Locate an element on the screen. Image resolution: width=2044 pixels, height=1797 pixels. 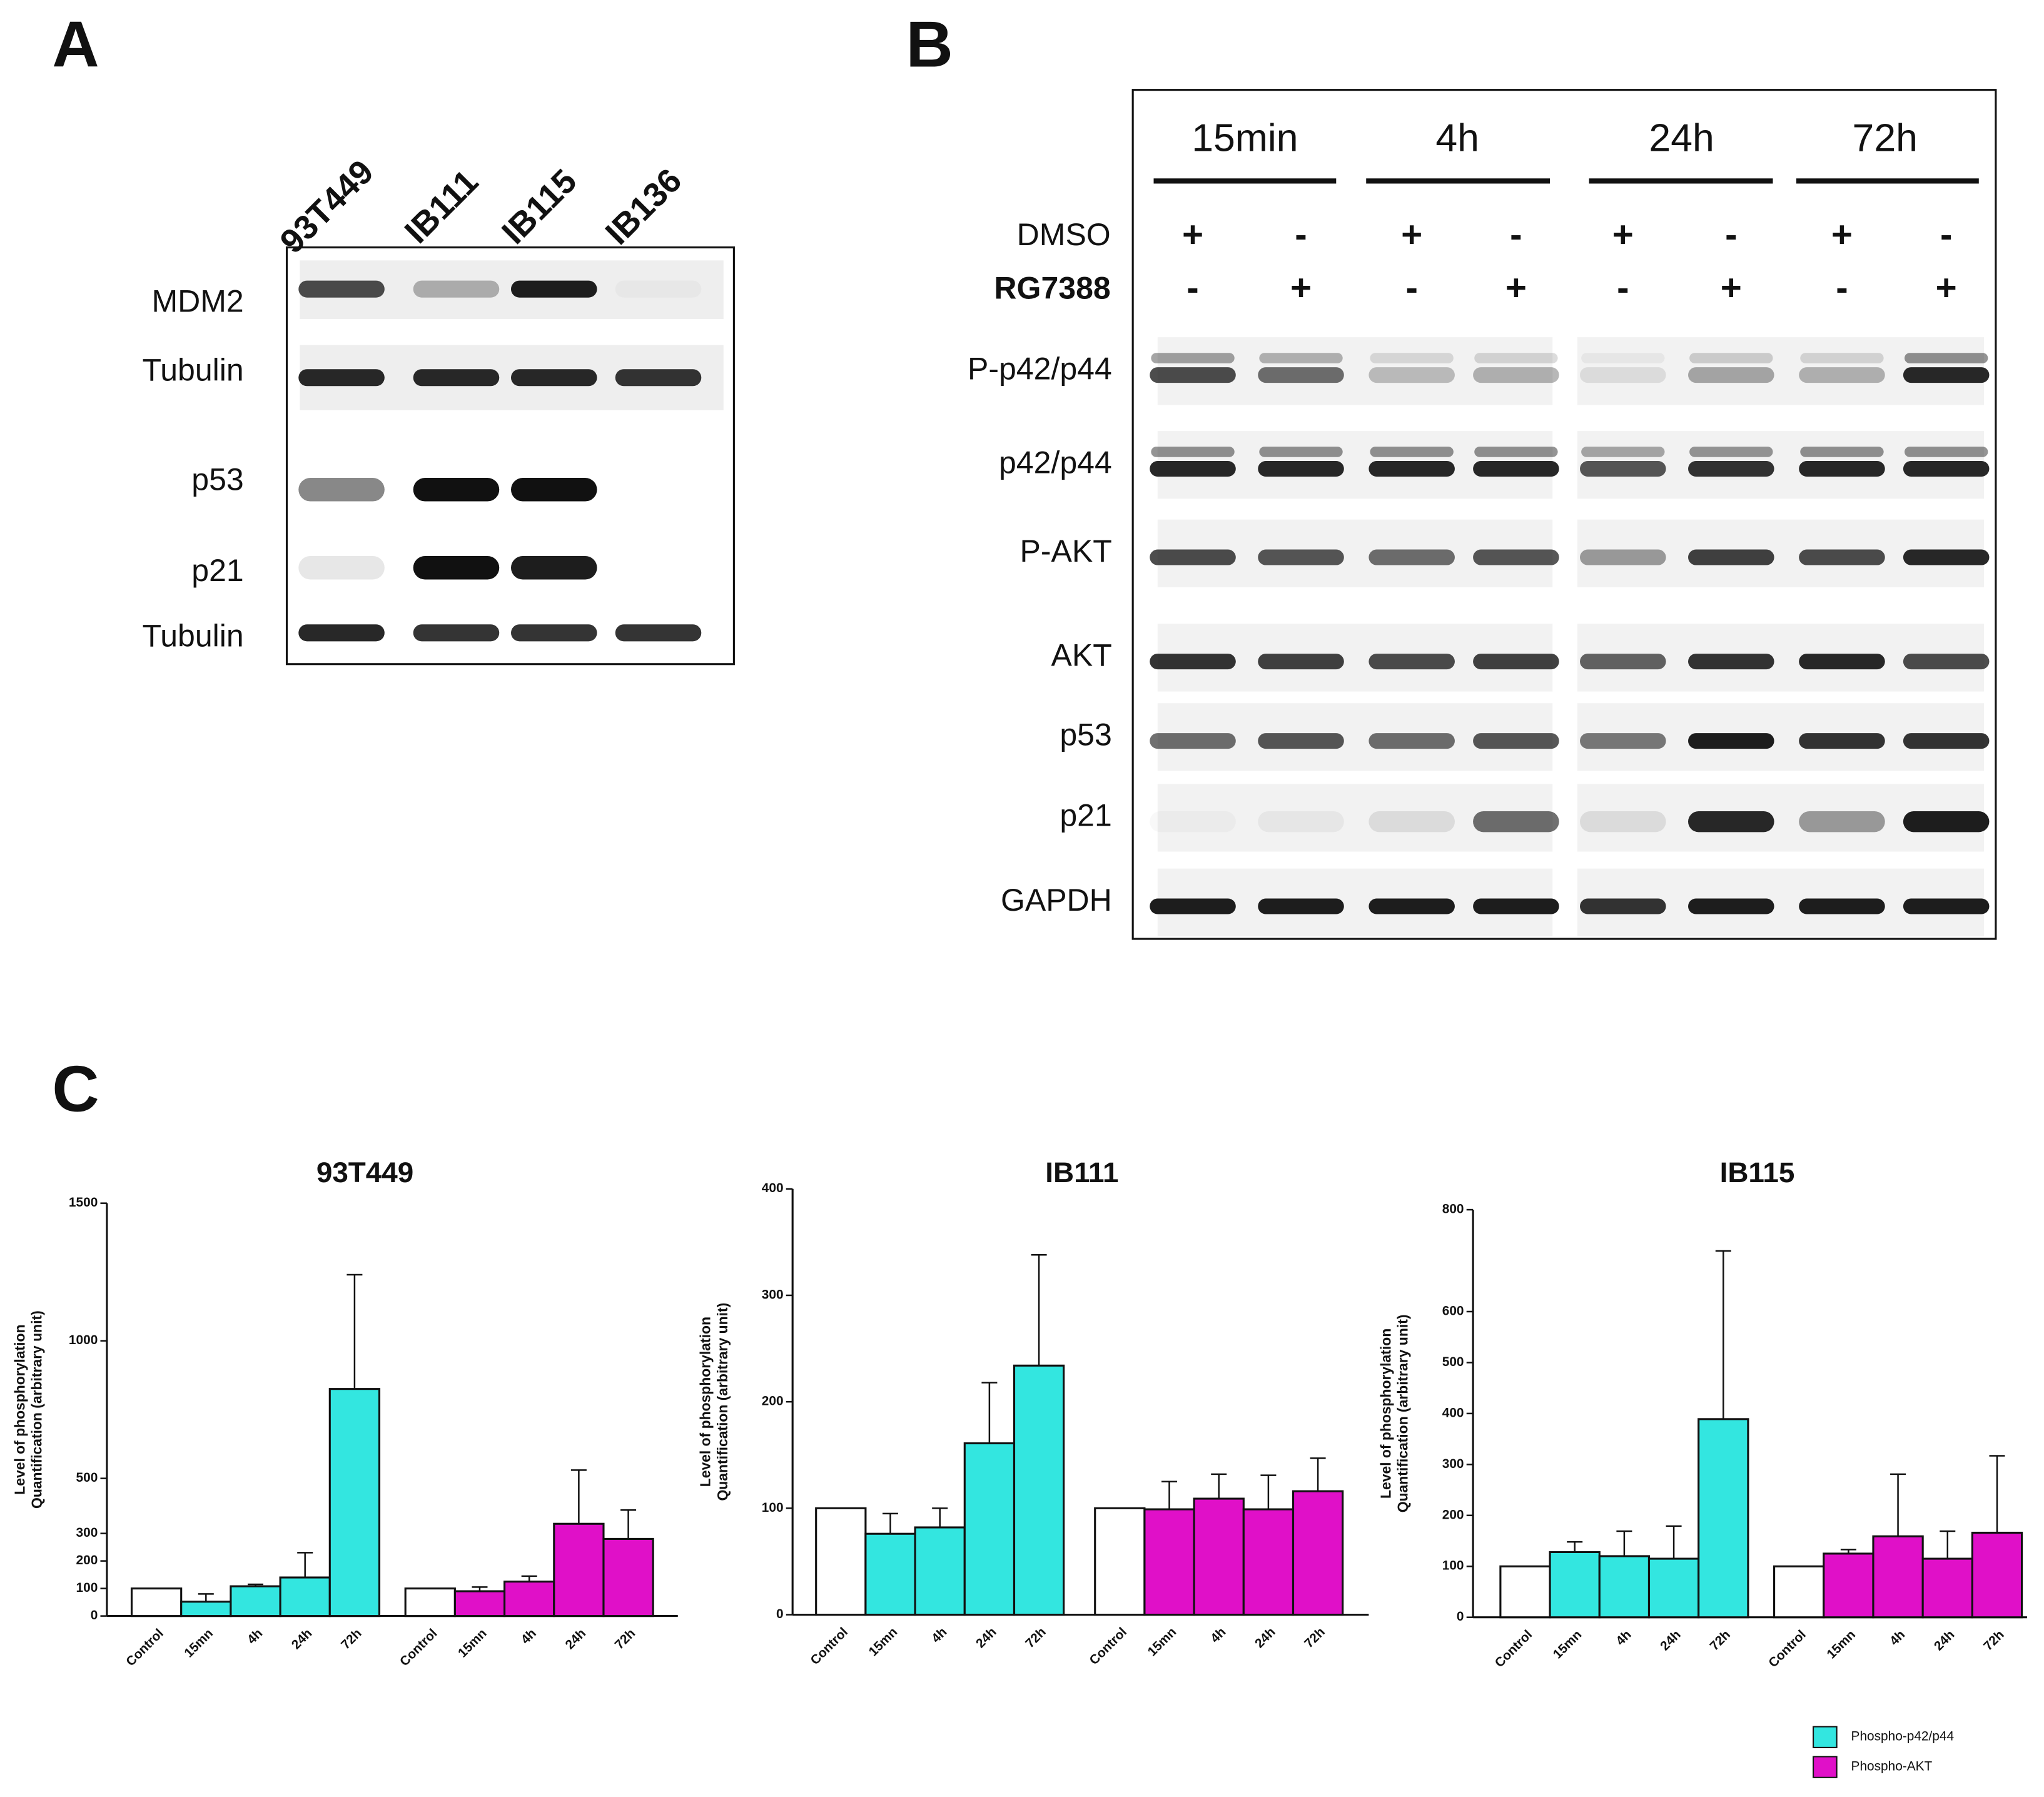
chart-title: IB115 is located at coordinates (1757, 1172).